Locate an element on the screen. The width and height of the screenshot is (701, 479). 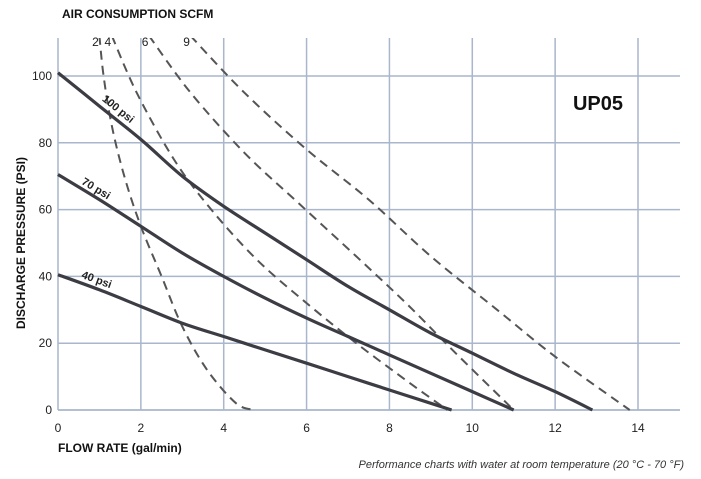
y-axis-title: DISCHARGE PRESSURE (PSI) is located at coordinates (21, 243).